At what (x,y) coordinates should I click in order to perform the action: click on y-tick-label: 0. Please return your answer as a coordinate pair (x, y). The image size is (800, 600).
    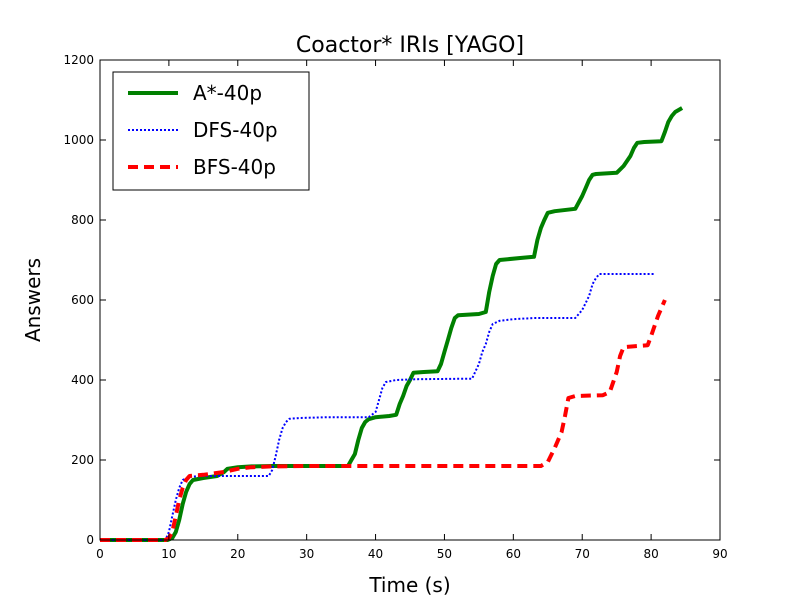
    Looking at the image, I should click on (90, 540).